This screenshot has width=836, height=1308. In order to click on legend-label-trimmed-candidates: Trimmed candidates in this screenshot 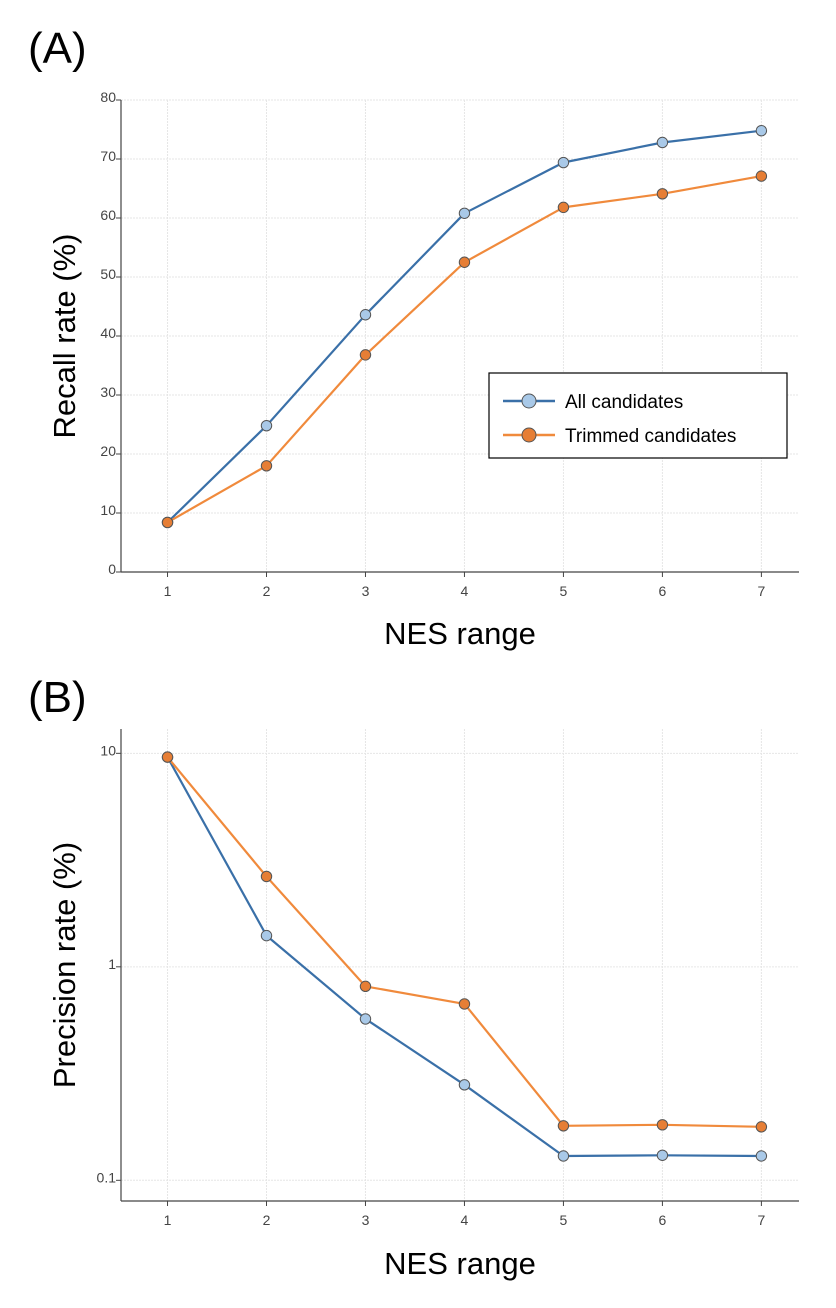, I will do `click(650, 436)`.